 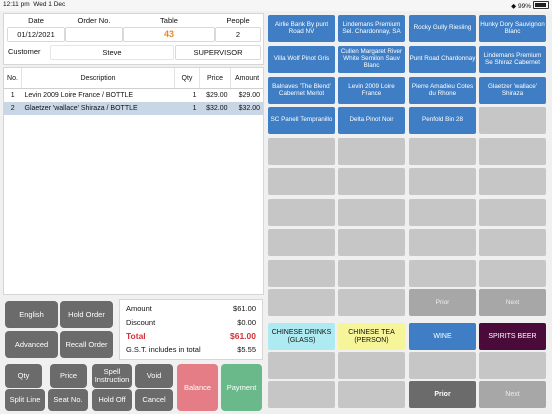 What do you see at coordinates (94, 34) in the screenshot?
I see `order-no-field` at bounding box center [94, 34].